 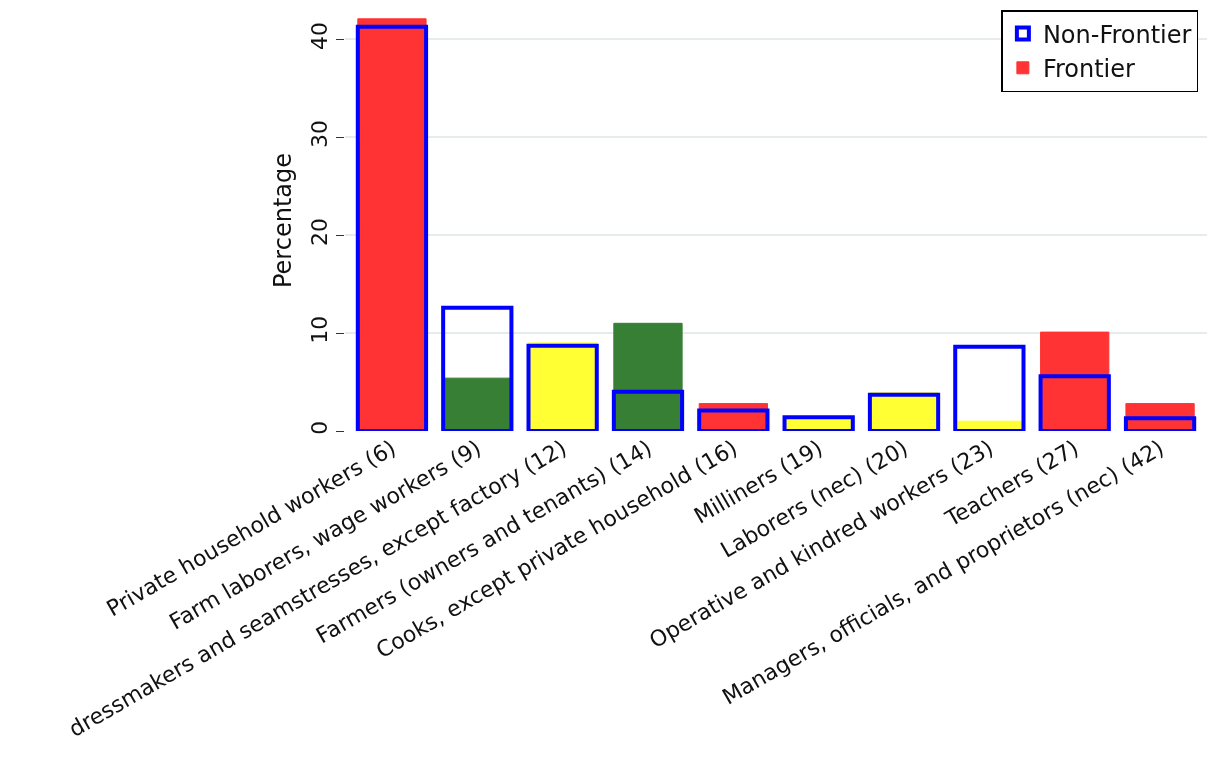 What do you see at coordinates (1117, 34) in the screenshot?
I see `legend-label: Non-Frontier` at bounding box center [1117, 34].